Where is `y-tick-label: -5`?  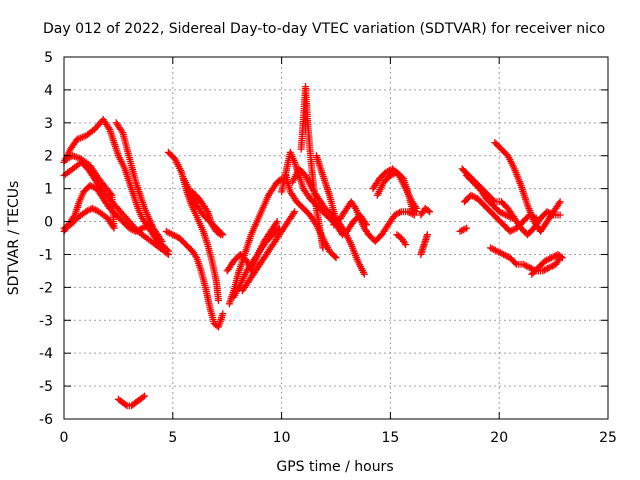 y-tick-label: -5 is located at coordinates (46, 387).